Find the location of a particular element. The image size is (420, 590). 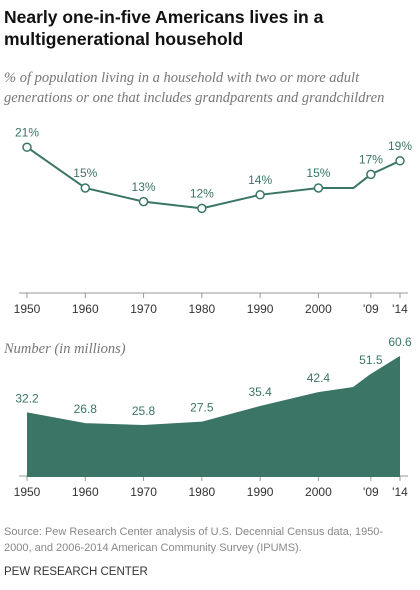

data-label: 21% is located at coordinates (27, 132).